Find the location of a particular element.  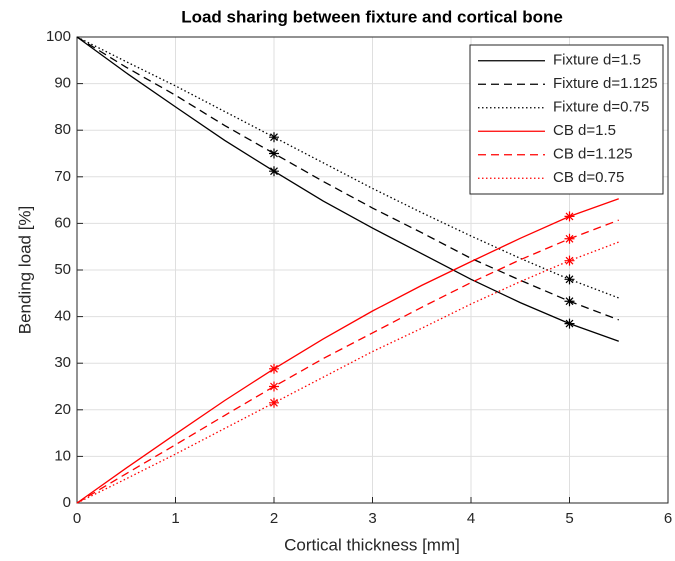

y-tick-label: 50 is located at coordinates (62, 269).